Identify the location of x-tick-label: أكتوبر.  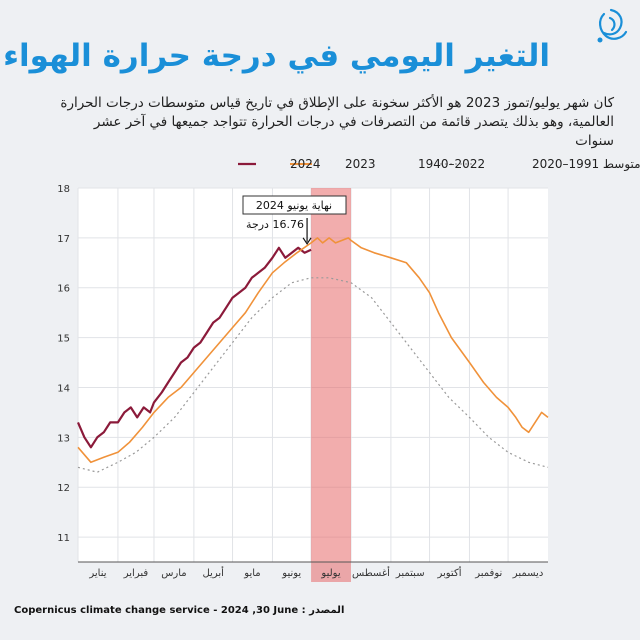
(448, 572).